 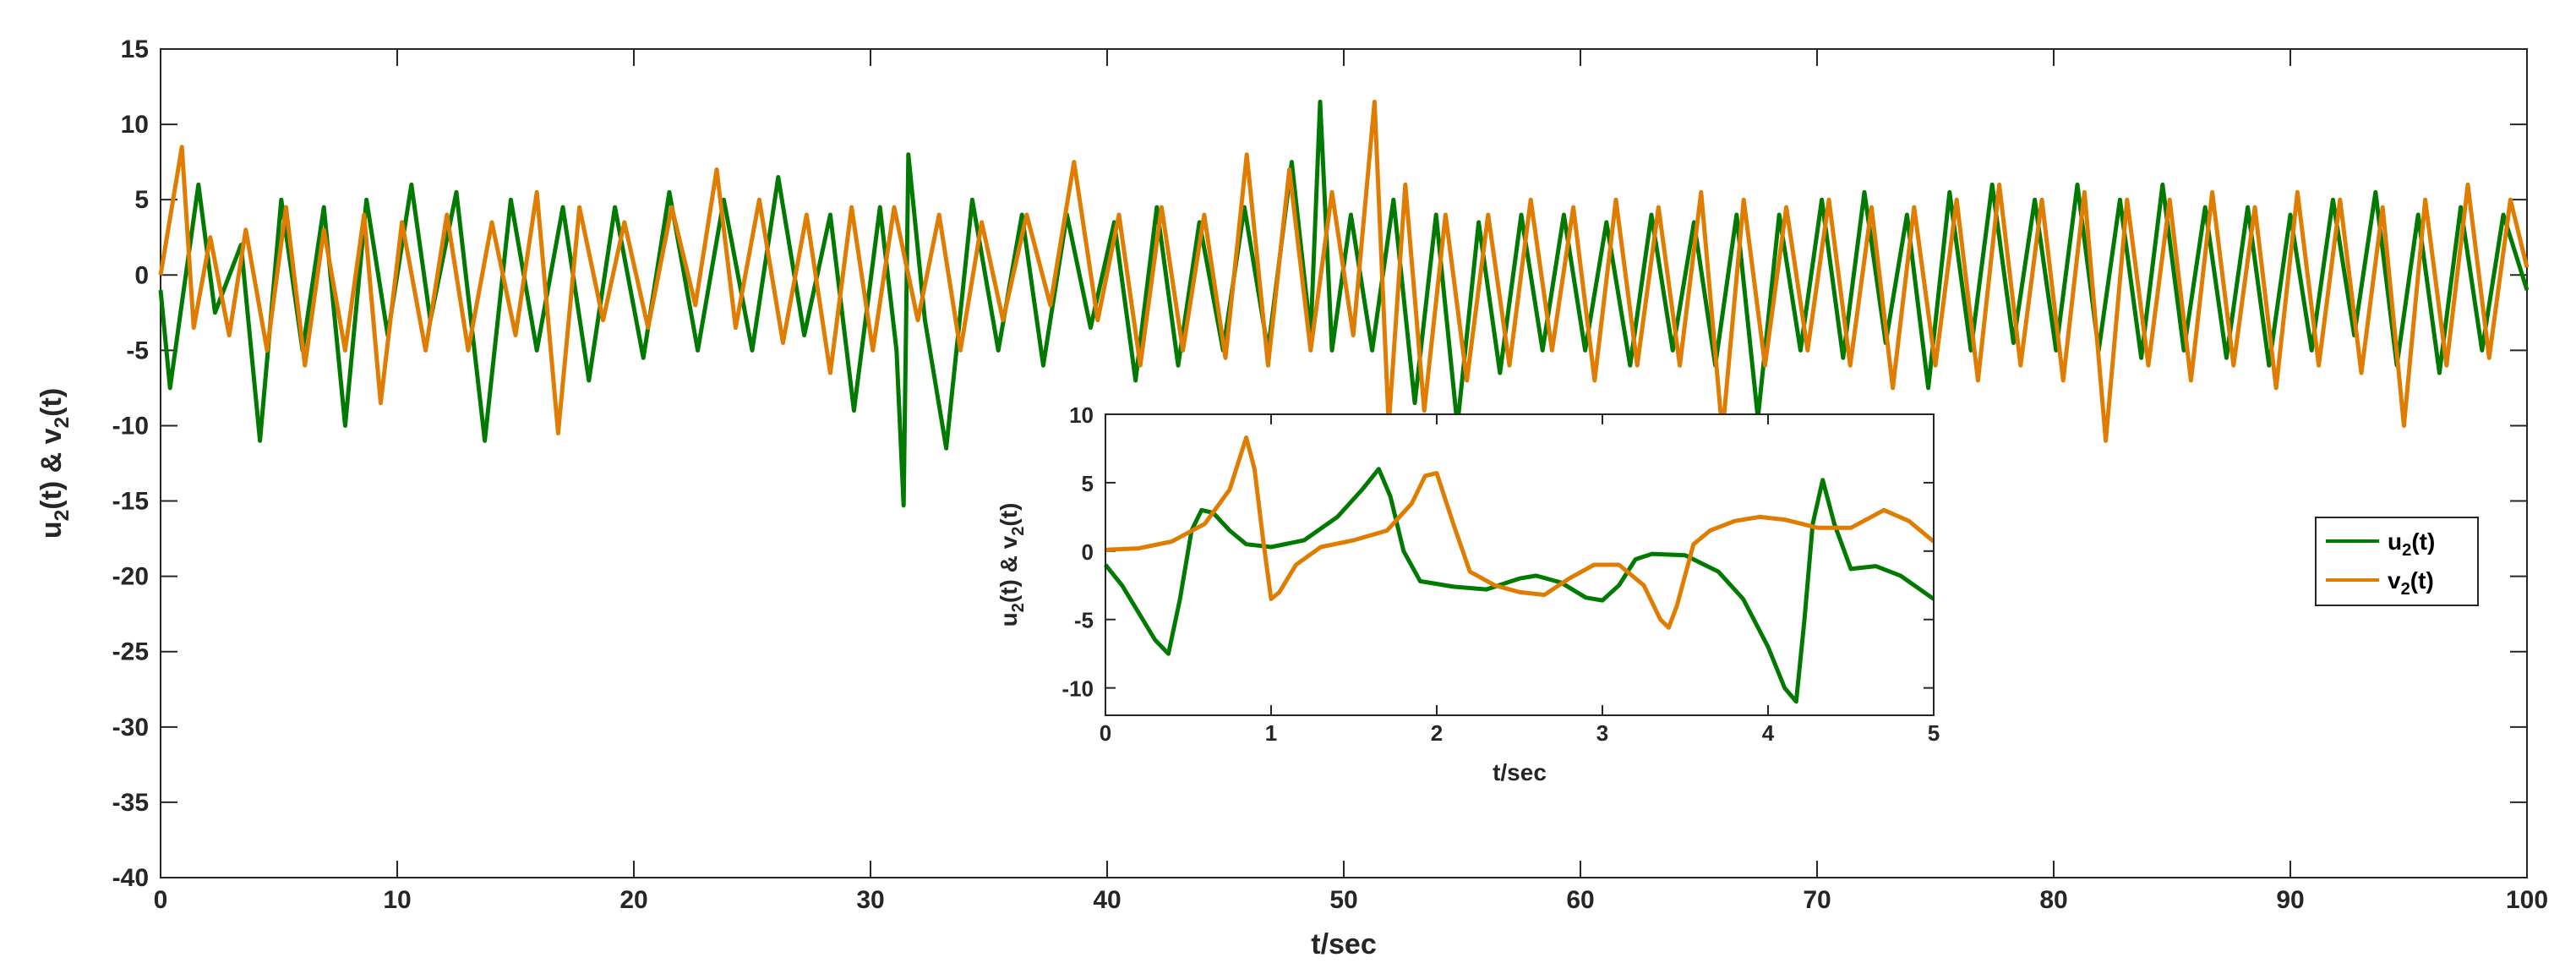 What do you see at coordinates (62, 516) in the screenshot?
I see `main-y-label-sub1: 2` at bounding box center [62, 516].